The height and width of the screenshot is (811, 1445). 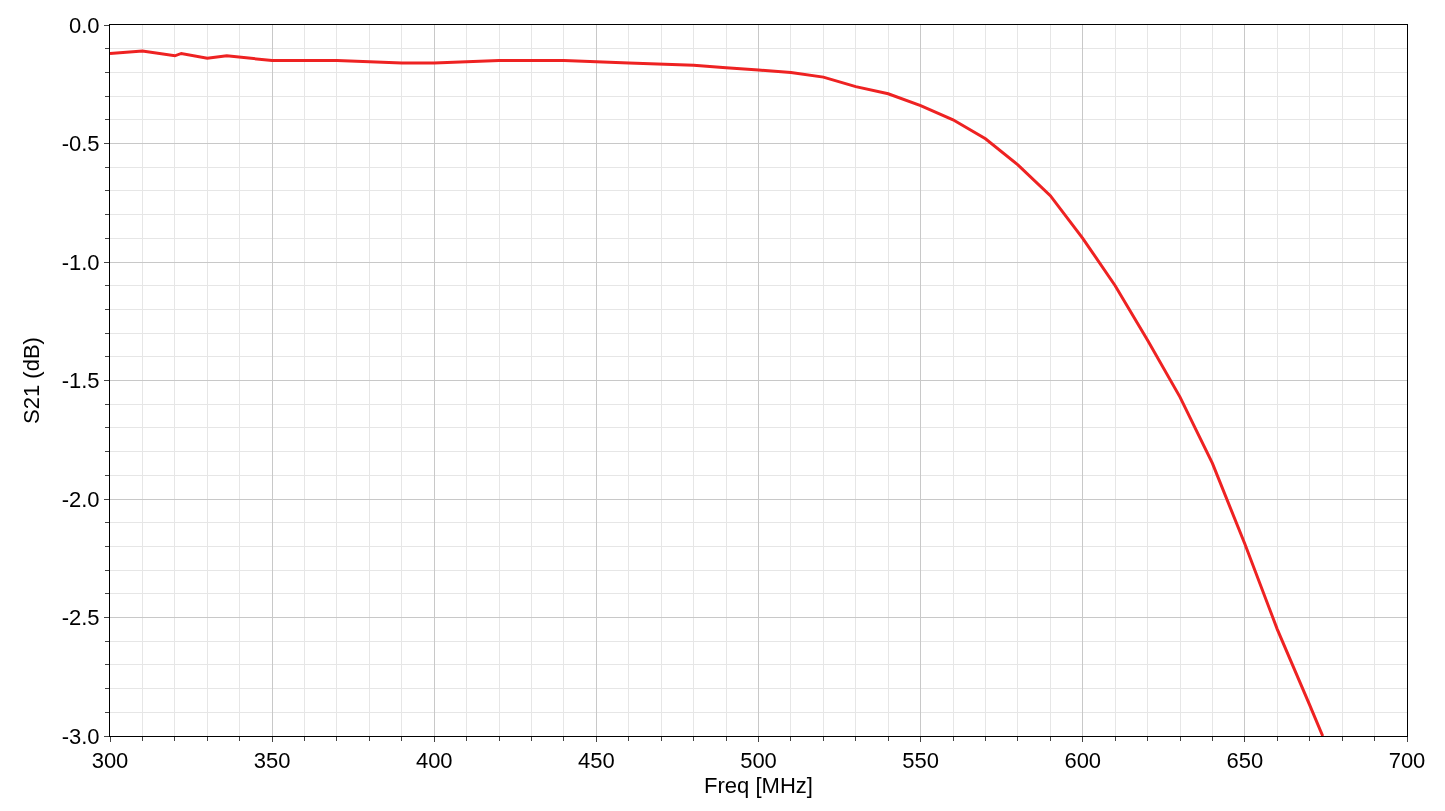 I want to click on x-axis-title: Freq [MHz], so click(x=758, y=786).